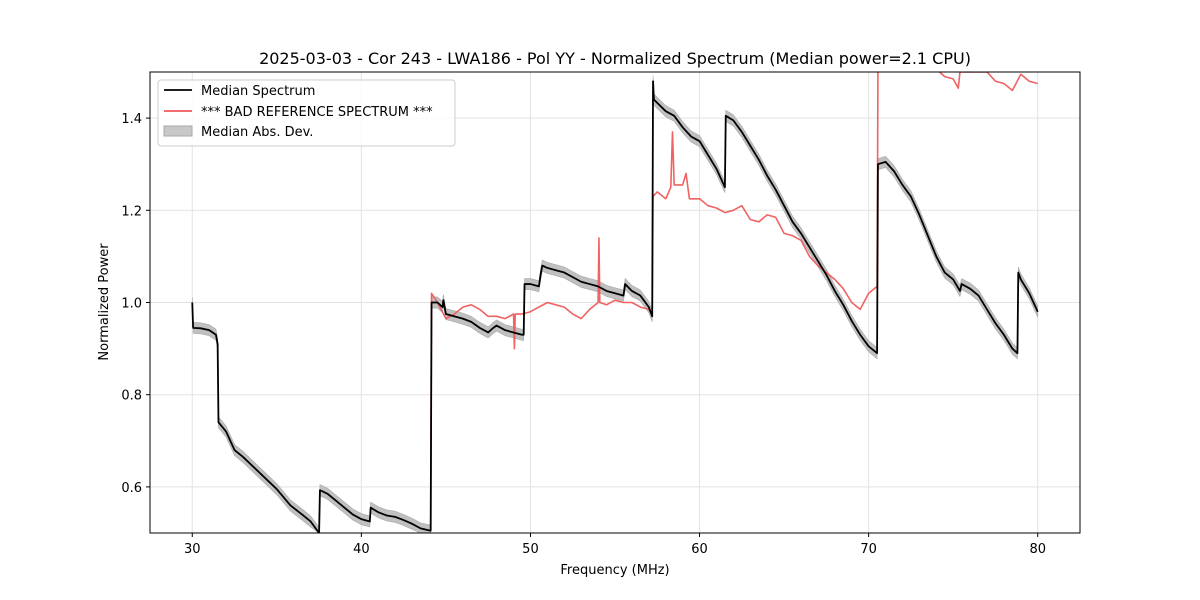 The image size is (1200, 600). I want to click on y-axis-label: Normalized Power, so click(104, 302).